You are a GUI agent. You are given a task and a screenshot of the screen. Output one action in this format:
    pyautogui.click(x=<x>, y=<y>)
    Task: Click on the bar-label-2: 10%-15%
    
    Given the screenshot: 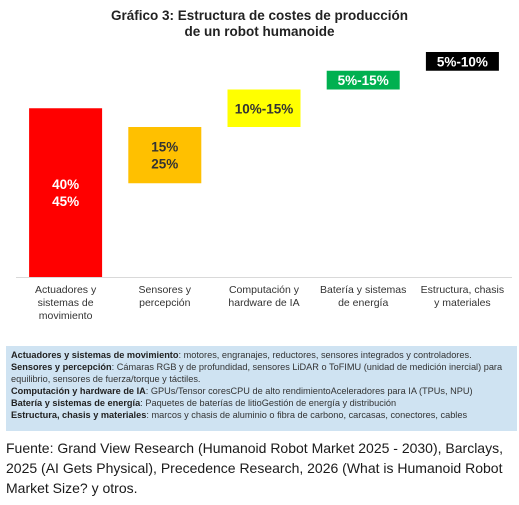 What is the action you would take?
    pyautogui.click(x=264, y=108)
    